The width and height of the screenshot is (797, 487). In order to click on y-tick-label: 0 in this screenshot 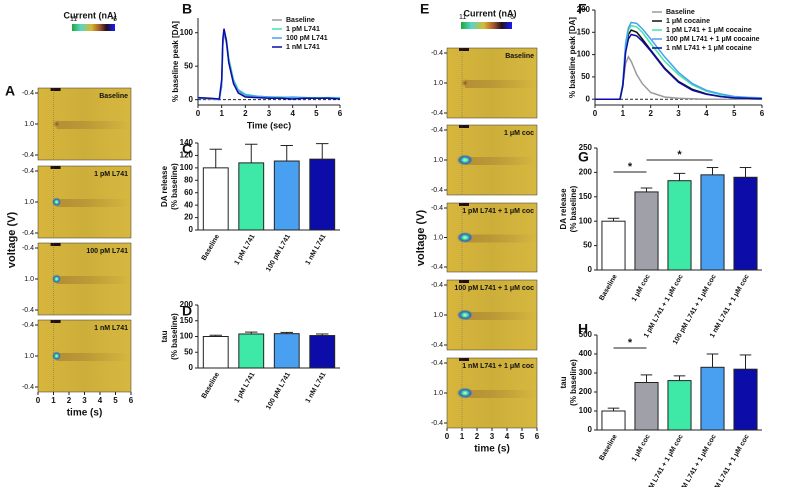, I will do `click(588, 98)`.